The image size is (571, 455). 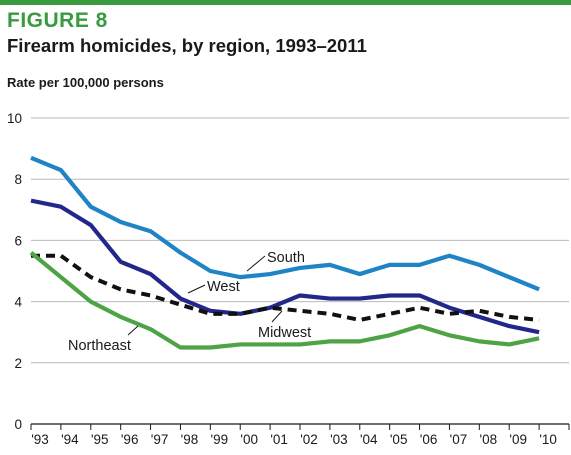 What do you see at coordinates (18, 424) in the screenshot?
I see `y-tick-label-0: 0` at bounding box center [18, 424].